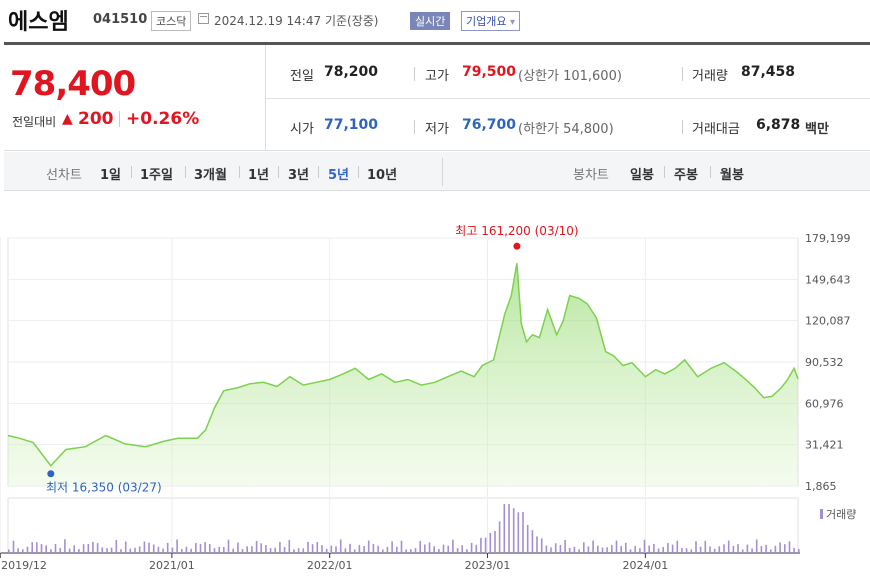 The height and width of the screenshot is (581, 870). Describe the element at coordinates (351, 21) in the screenshot. I see `timestamp-basis: 기준(장중)` at that location.